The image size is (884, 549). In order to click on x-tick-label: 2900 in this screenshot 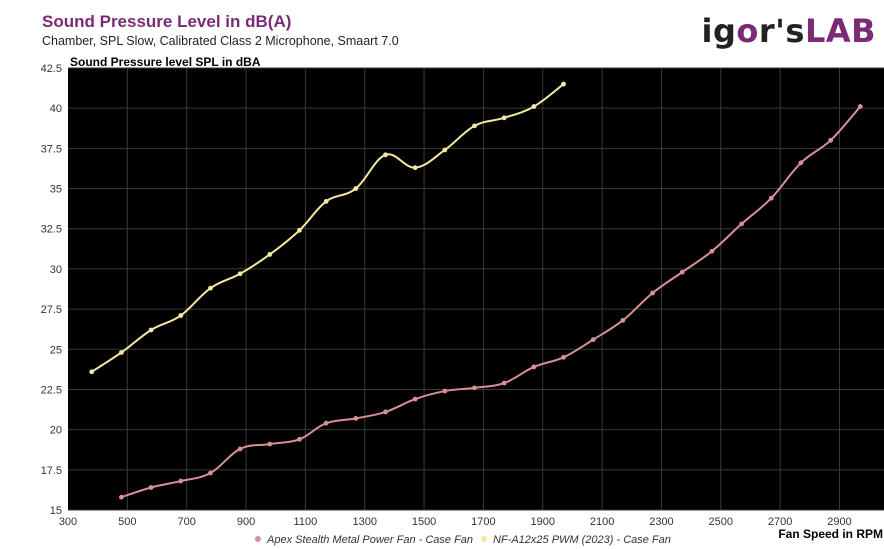, I will do `click(839, 522)`.